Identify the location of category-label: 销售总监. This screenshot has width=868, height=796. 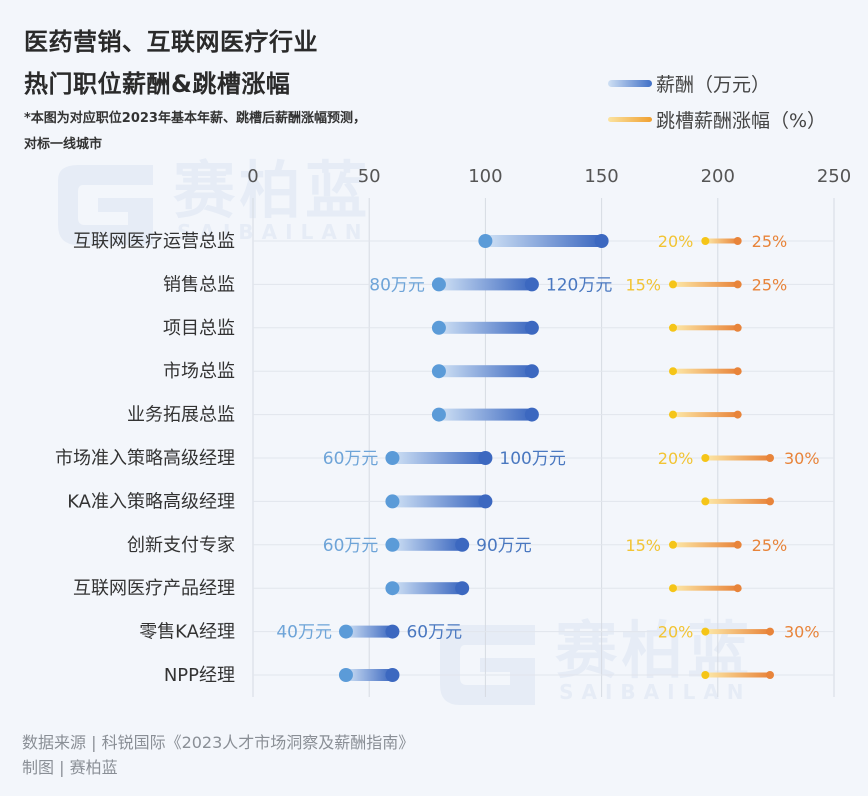
(199, 284).